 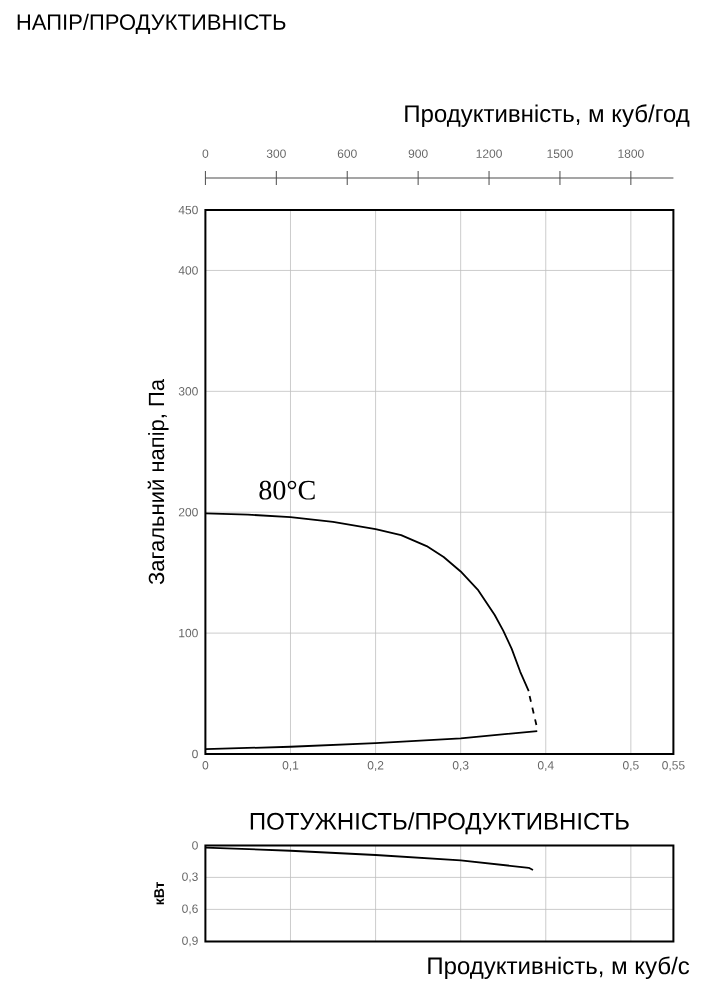 What do you see at coordinates (287, 490) in the screenshot?
I see `annotation: 80°C` at bounding box center [287, 490].